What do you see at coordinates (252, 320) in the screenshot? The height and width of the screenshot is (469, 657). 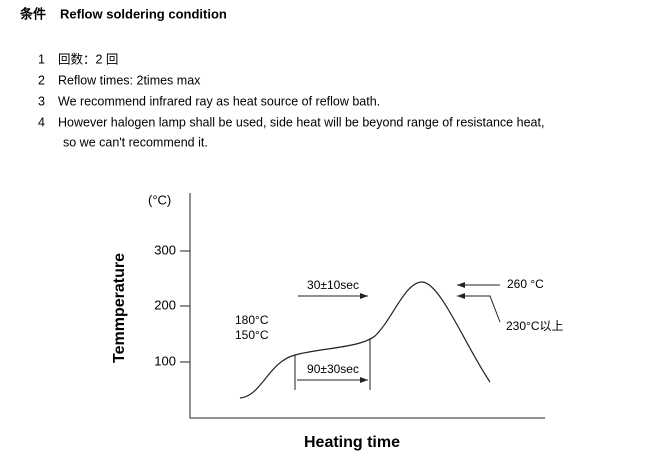 I see `annotation: 180°C` at bounding box center [252, 320].